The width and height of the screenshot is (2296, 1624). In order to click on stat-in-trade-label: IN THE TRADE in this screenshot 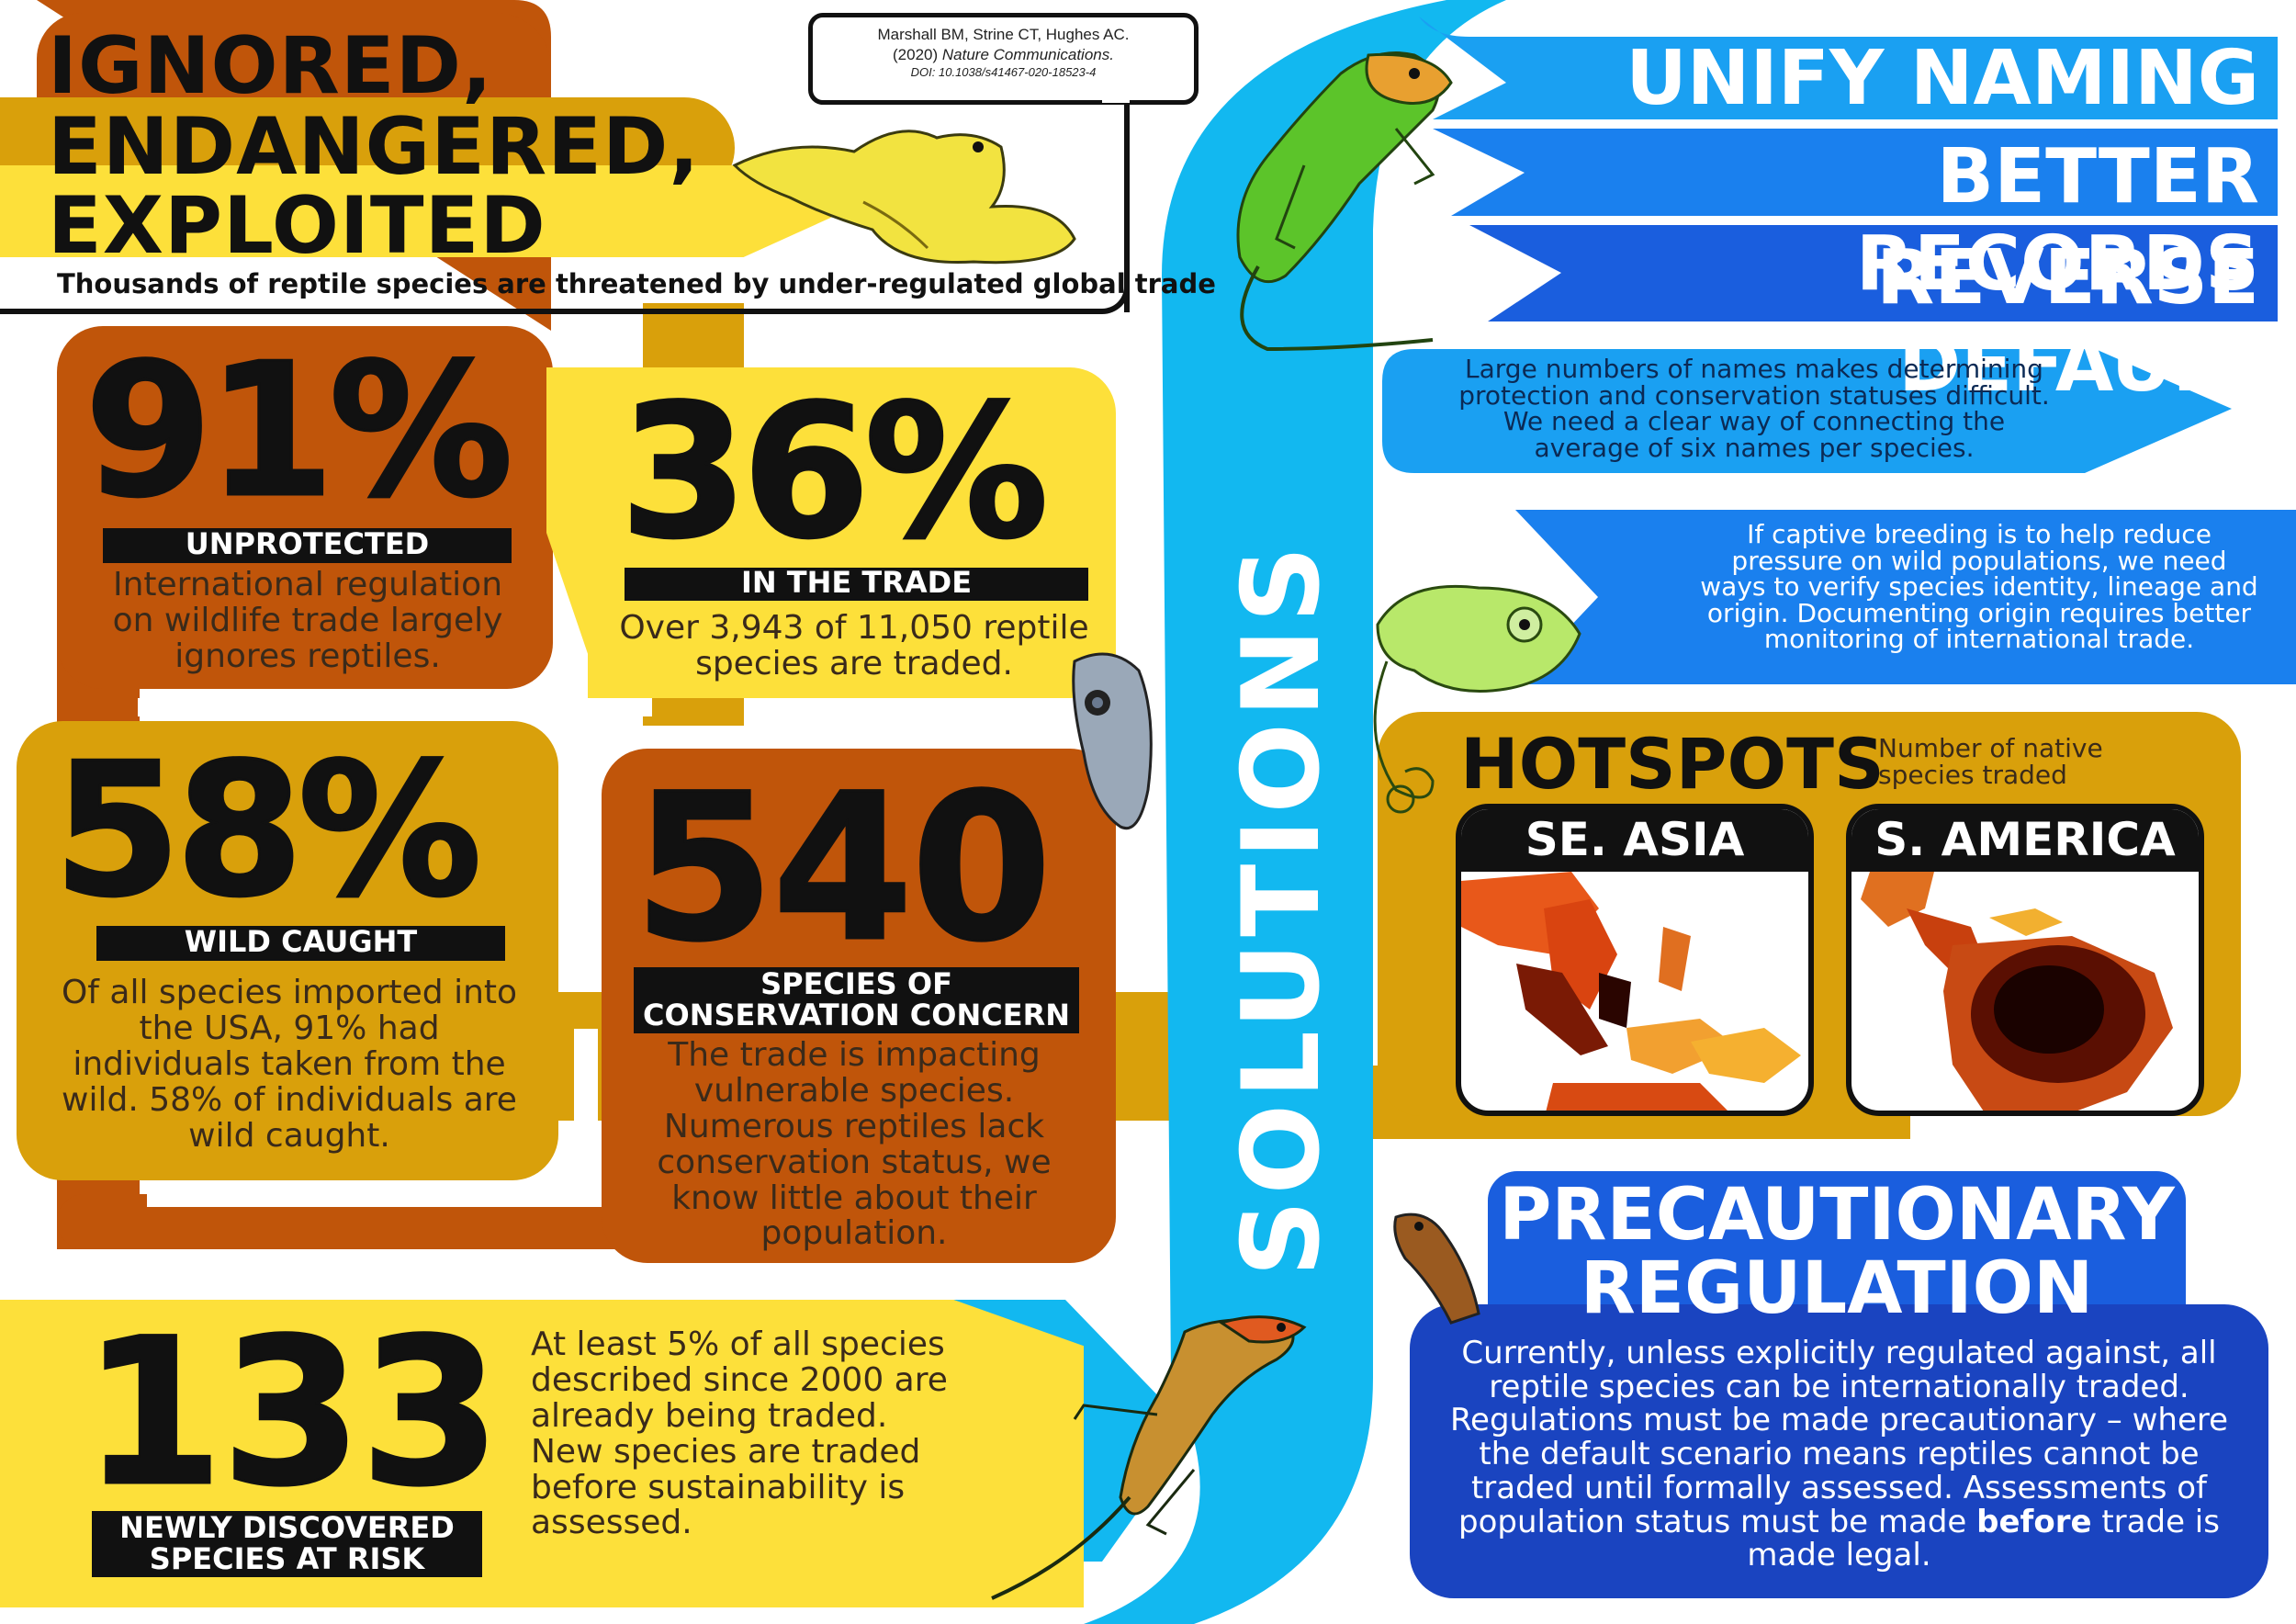, I will do `click(856, 584)`.